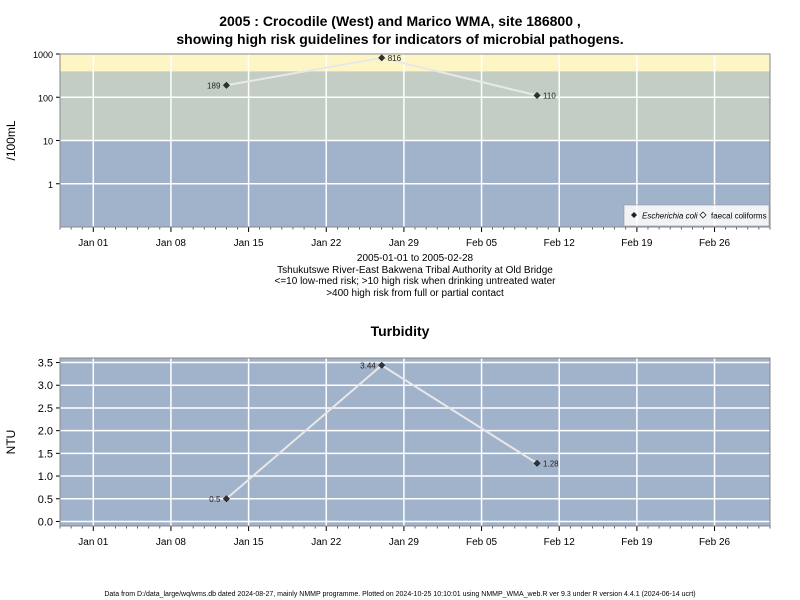 This screenshot has width=800, height=600. What do you see at coordinates (634, 215) in the screenshot?
I see `legend-marker-ecoli` at bounding box center [634, 215].